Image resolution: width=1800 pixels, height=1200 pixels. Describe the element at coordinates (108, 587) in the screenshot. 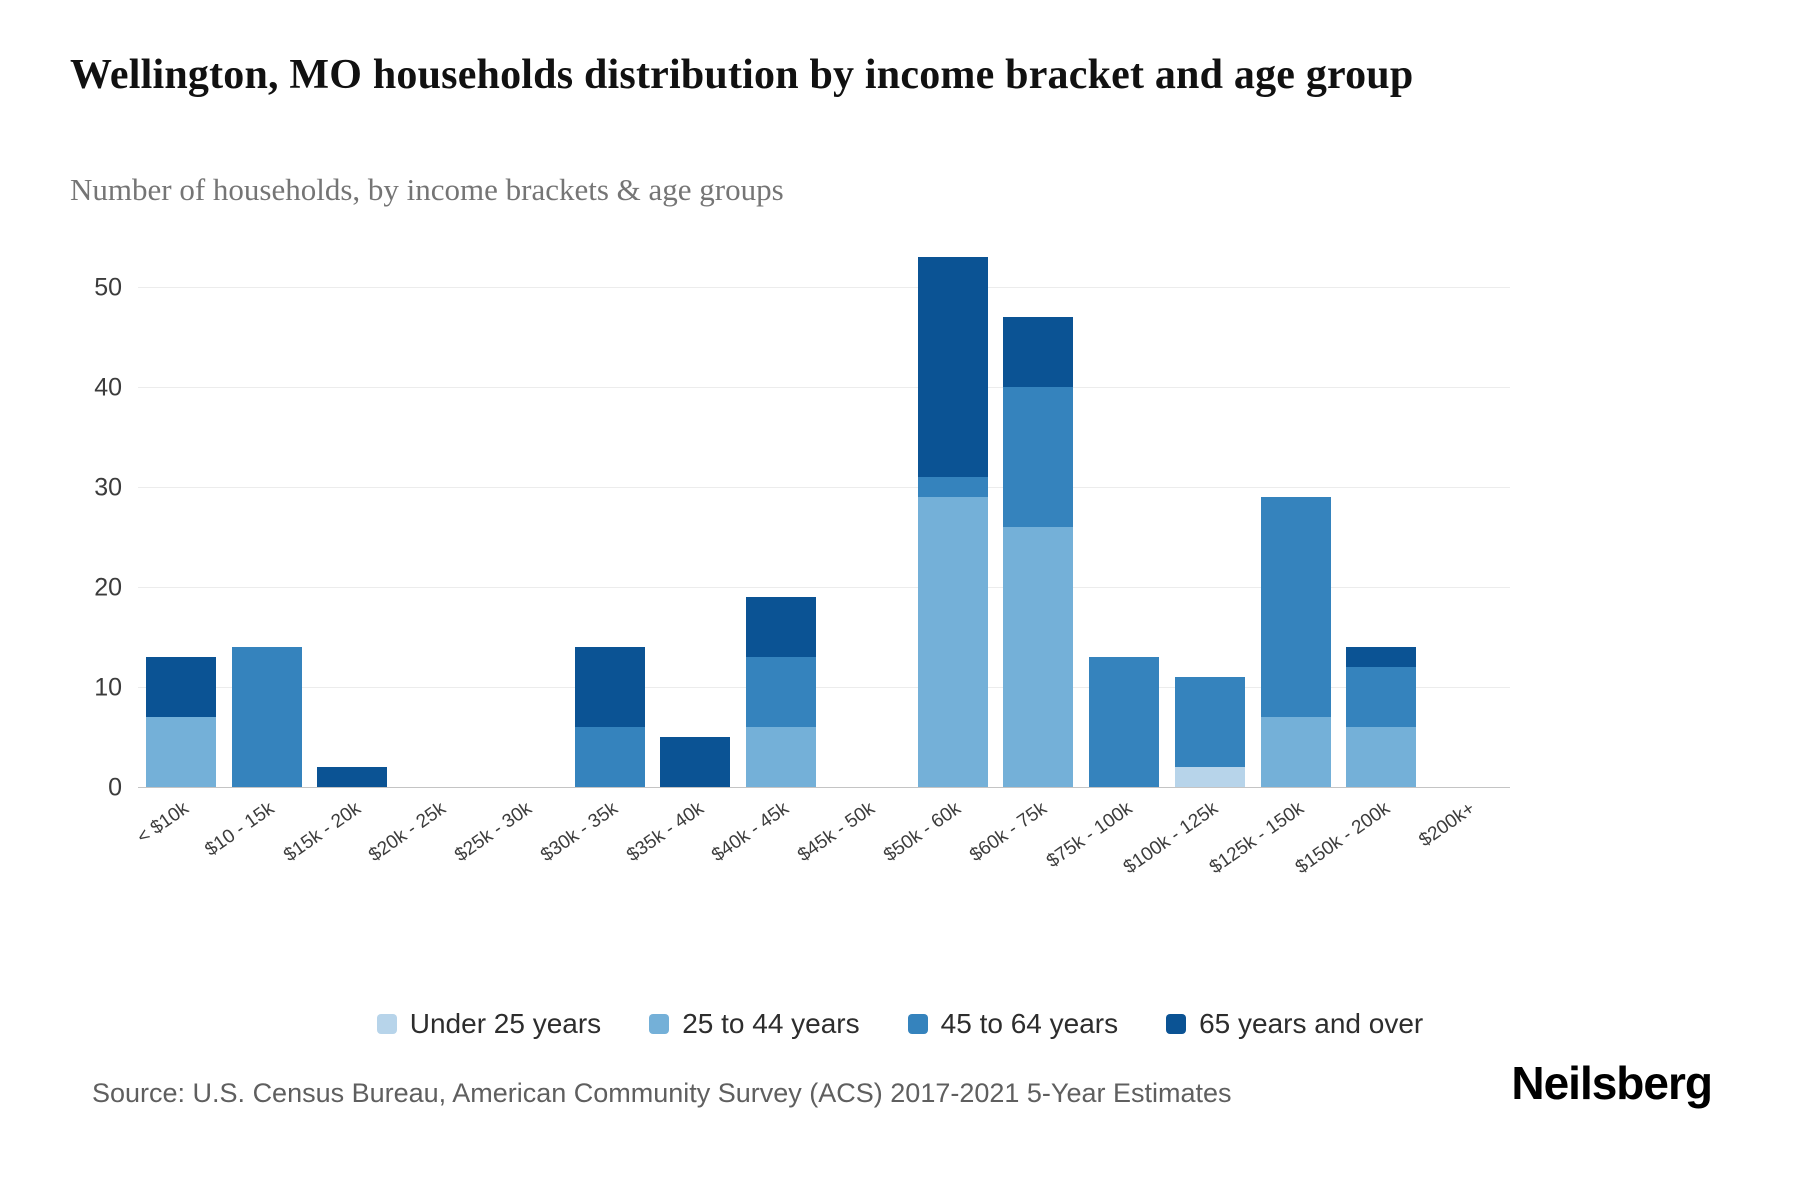

I see `y-tick-label: 20` at that location.